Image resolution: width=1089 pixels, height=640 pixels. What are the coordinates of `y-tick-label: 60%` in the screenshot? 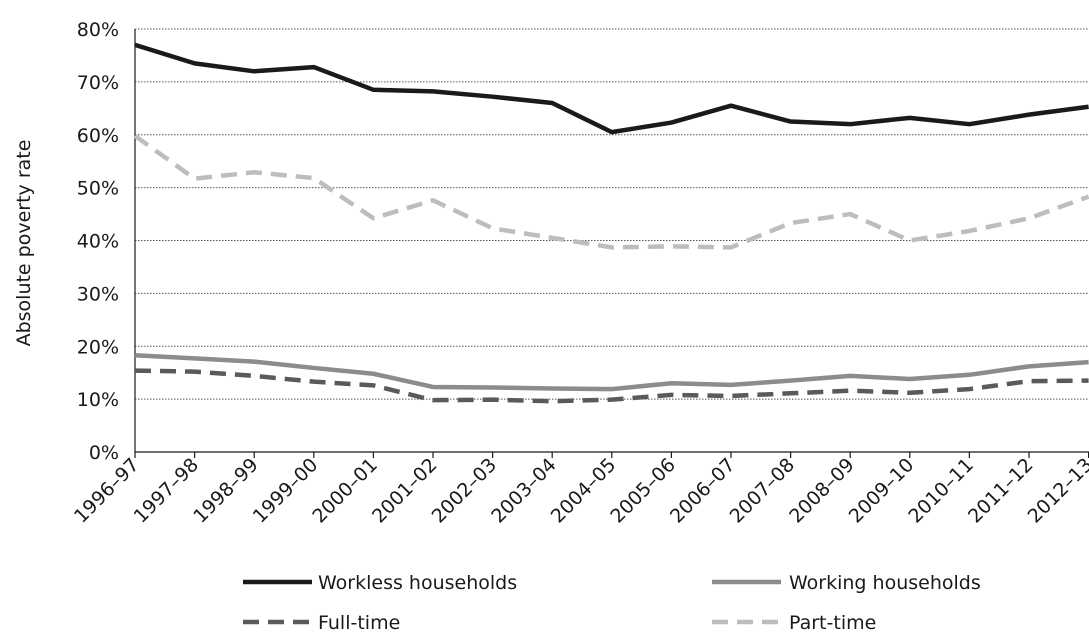 It's located at (98, 136).